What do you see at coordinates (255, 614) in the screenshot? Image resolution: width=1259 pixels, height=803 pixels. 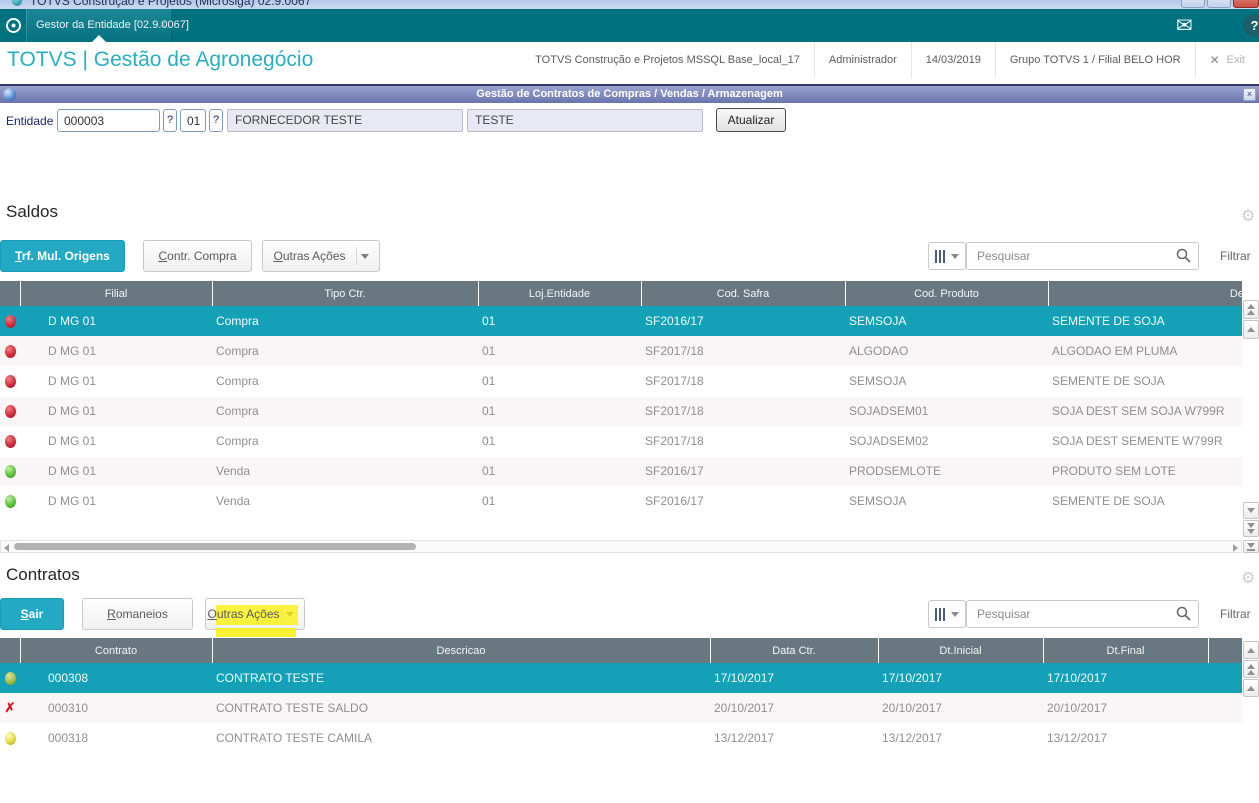 I see `contratos-outras-acoes-button: Outras Ações` at bounding box center [255, 614].